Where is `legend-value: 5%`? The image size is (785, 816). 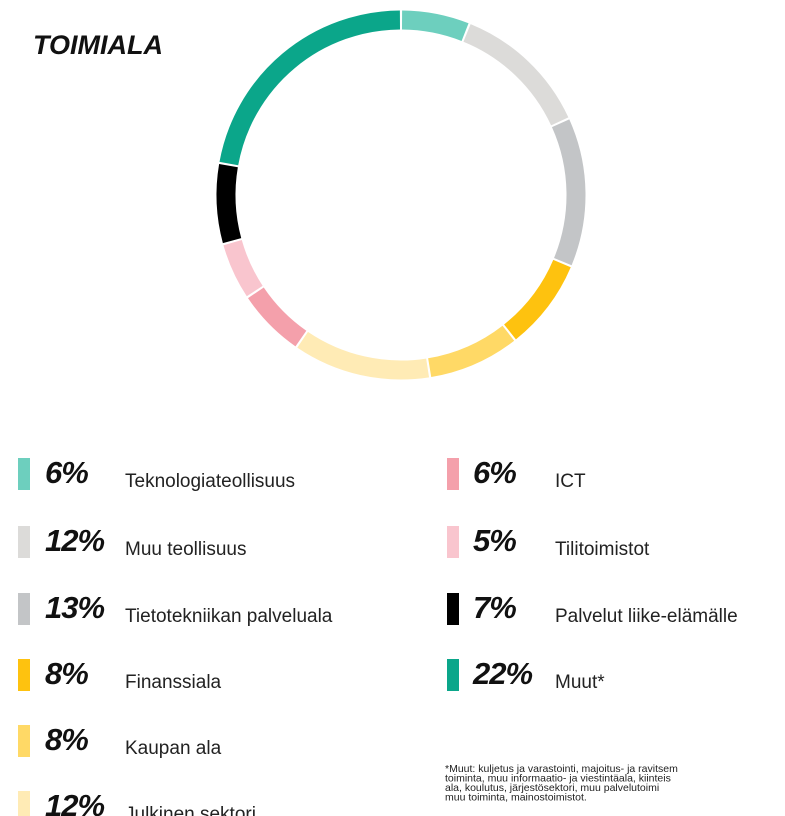
legend-value: 5% is located at coordinates (494, 540).